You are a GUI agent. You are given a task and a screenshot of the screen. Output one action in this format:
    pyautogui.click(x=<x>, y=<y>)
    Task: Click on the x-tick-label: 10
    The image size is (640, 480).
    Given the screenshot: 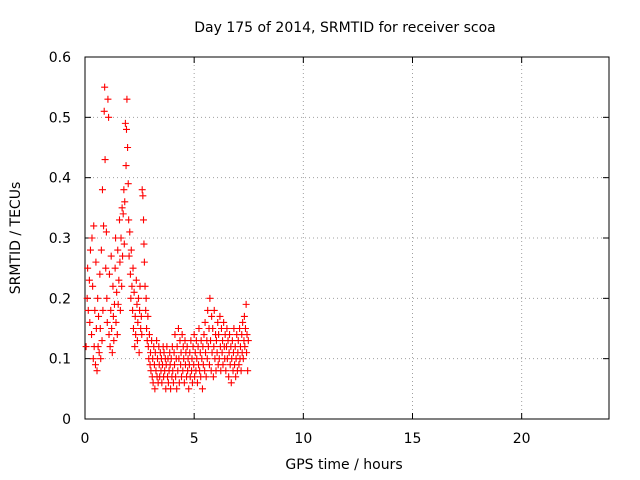 What is the action you would take?
    pyautogui.click(x=303, y=439)
    